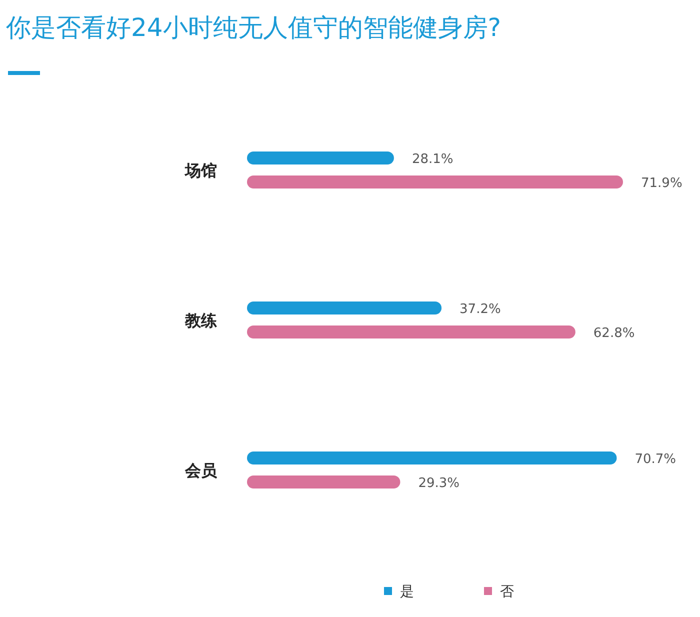 Image resolution: width=700 pixels, height=617 pixels. I want to click on data-label: 71.9%, so click(661, 183).